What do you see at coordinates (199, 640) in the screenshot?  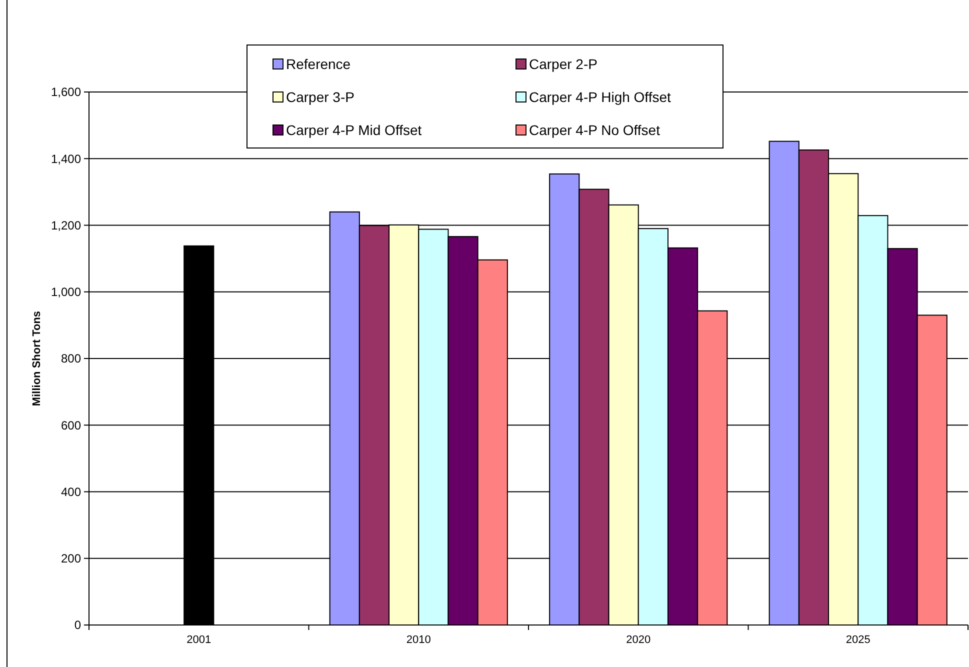 I see `x-tick-label: 2001` at bounding box center [199, 640].